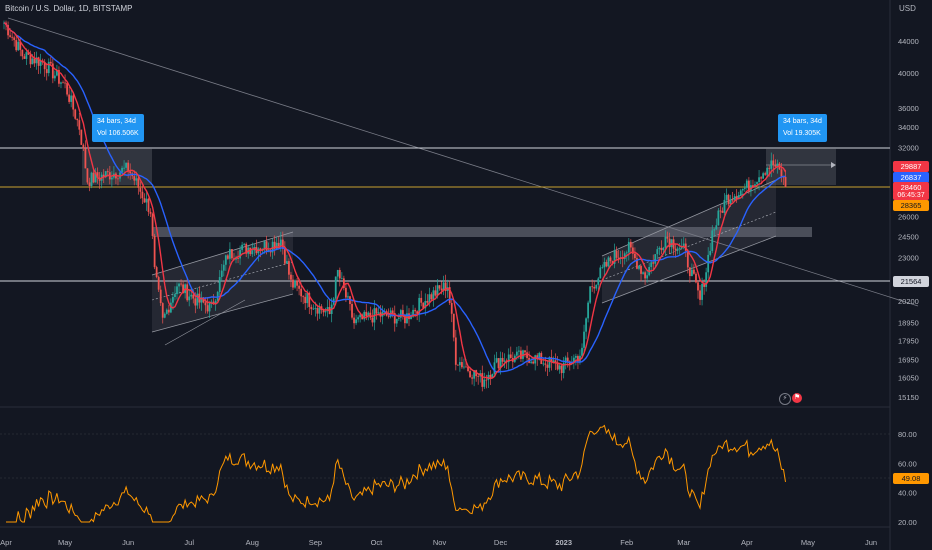 Image resolution: width=932 pixels, height=550 pixels. What do you see at coordinates (802, 128) in the screenshot?
I see `bars-range-annotation-right: 34 bars, 34d Vol 19.305K` at bounding box center [802, 128].